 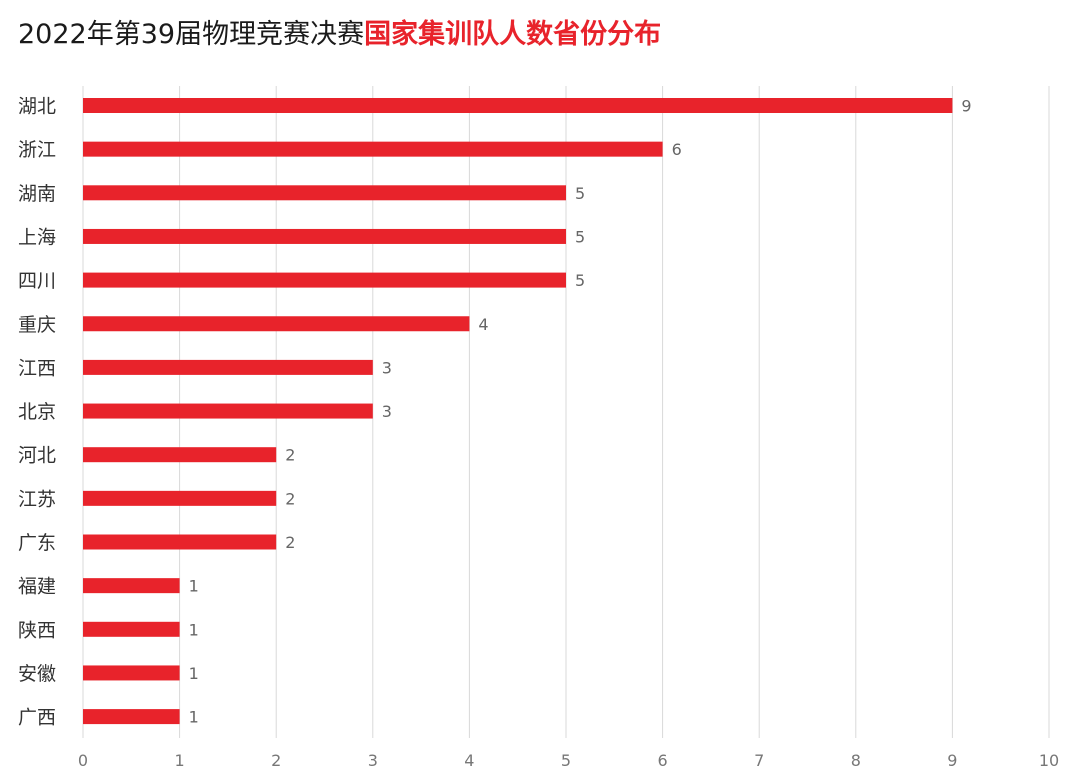 What do you see at coordinates (966, 106) in the screenshot?
I see `value-label: 9` at bounding box center [966, 106].